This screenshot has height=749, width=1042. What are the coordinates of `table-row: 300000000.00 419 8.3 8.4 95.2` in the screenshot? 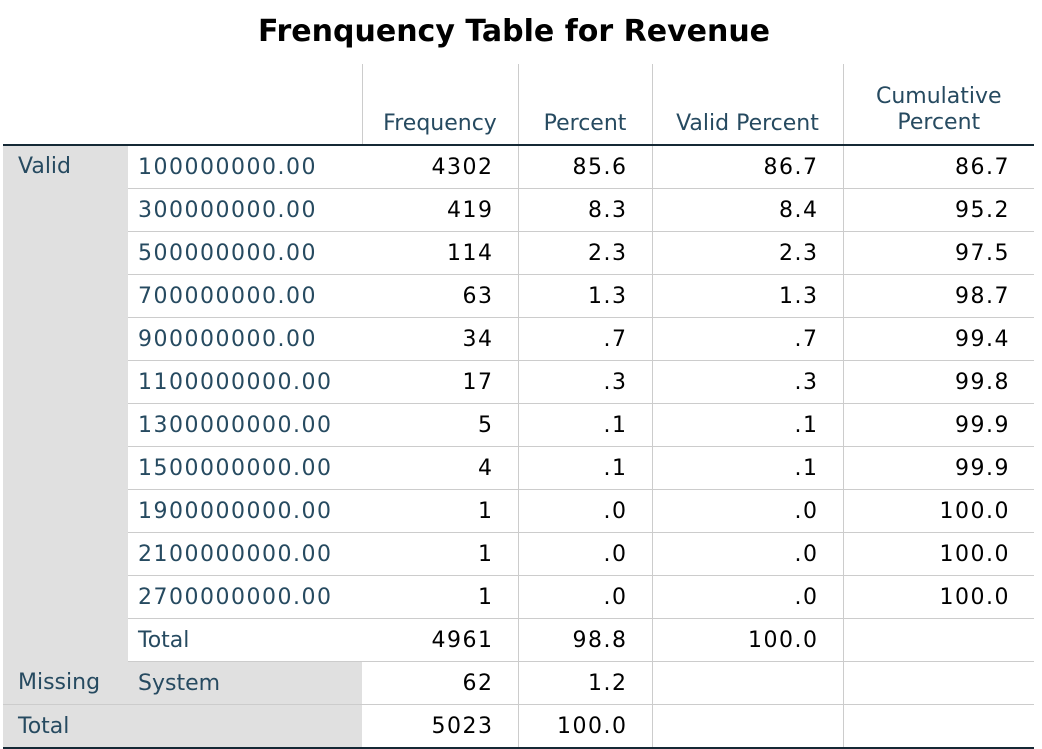 It's located at (518, 210).